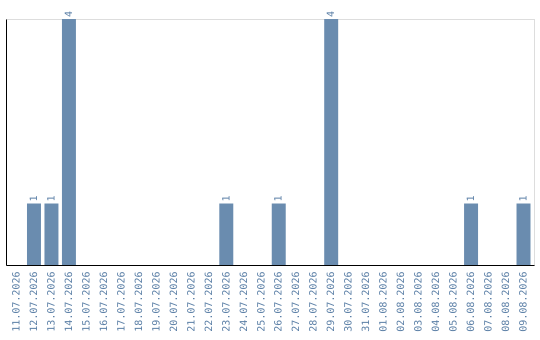 The height and width of the screenshot is (340, 540). What do you see at coordinates (332, 302) in the screenshot?
I see `x-tick-label: 29.07.2026` at bounding box center [332, 302].